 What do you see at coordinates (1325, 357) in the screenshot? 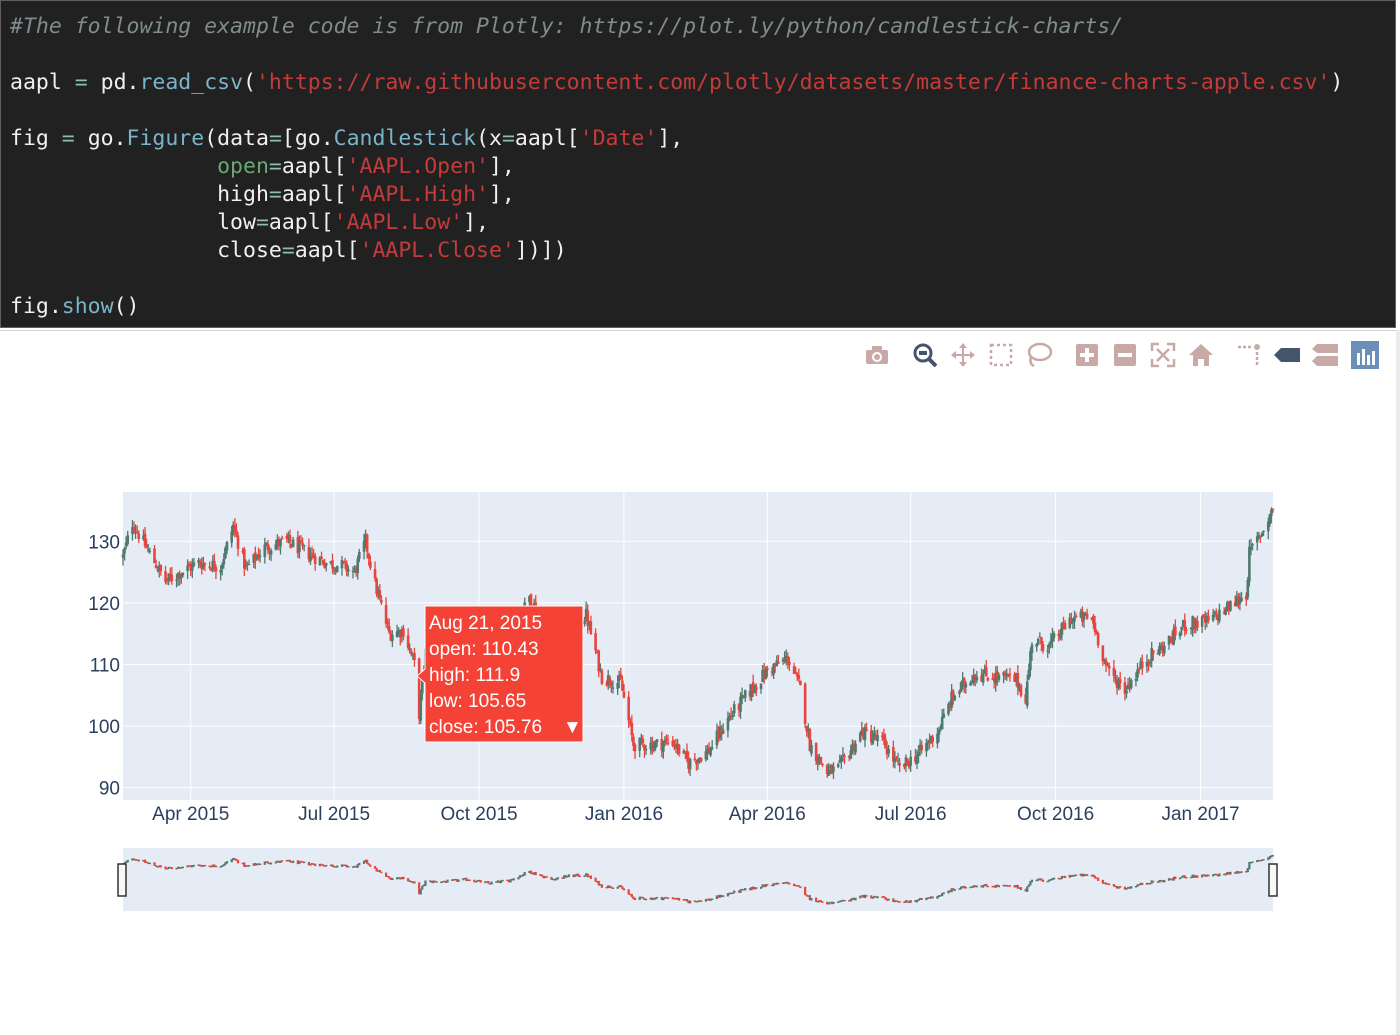
I see `modebar-button-hover-compare` at bounding box center [1325, 357].